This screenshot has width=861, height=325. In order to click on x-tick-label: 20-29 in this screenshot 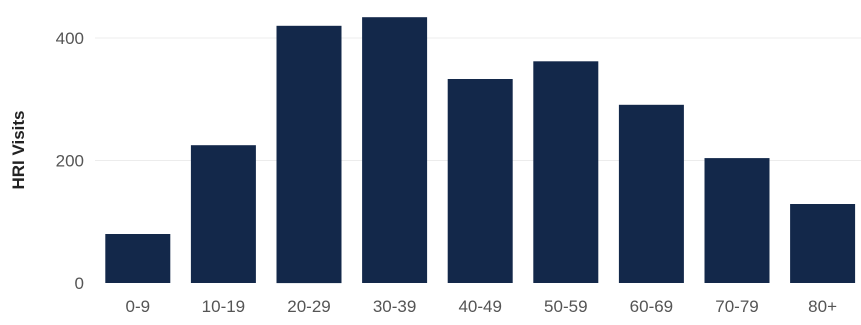, I will do `click(308, 306)`.